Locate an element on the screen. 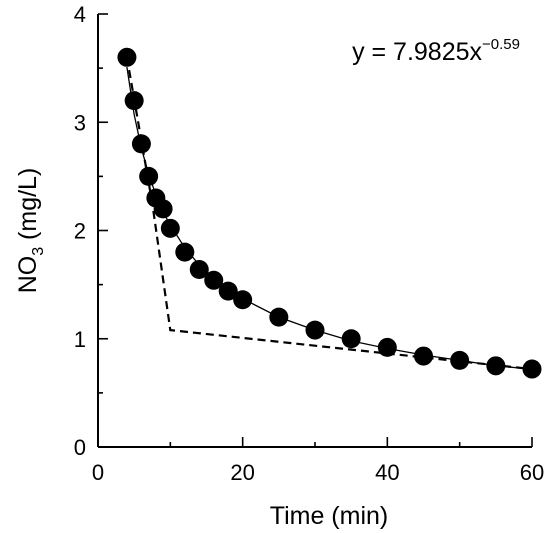  y-axis-title-unit: (mg/L) is located at coordinates (28, 207).